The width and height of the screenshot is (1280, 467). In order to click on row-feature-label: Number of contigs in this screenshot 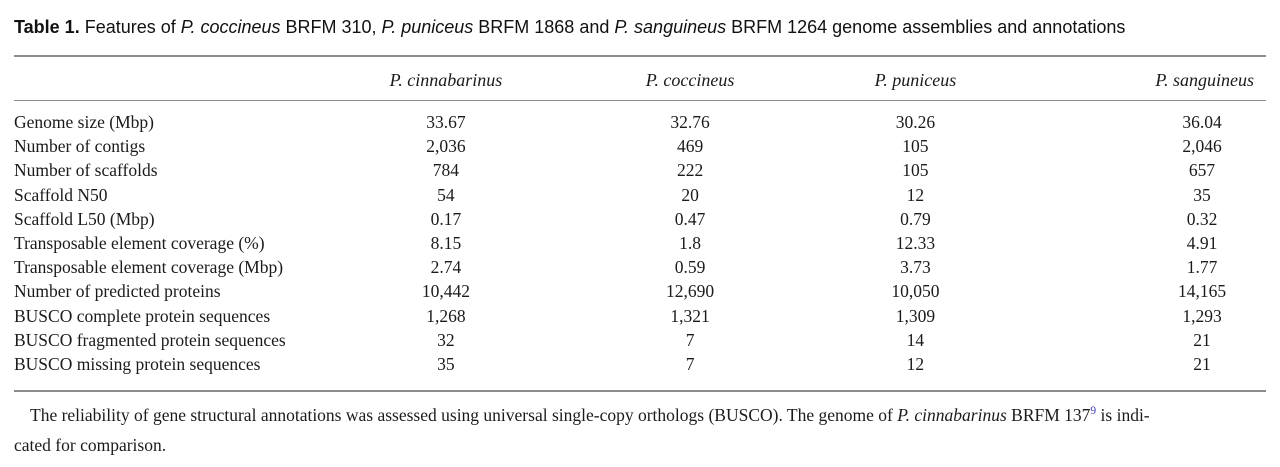, I will do `click(80, 146)`.